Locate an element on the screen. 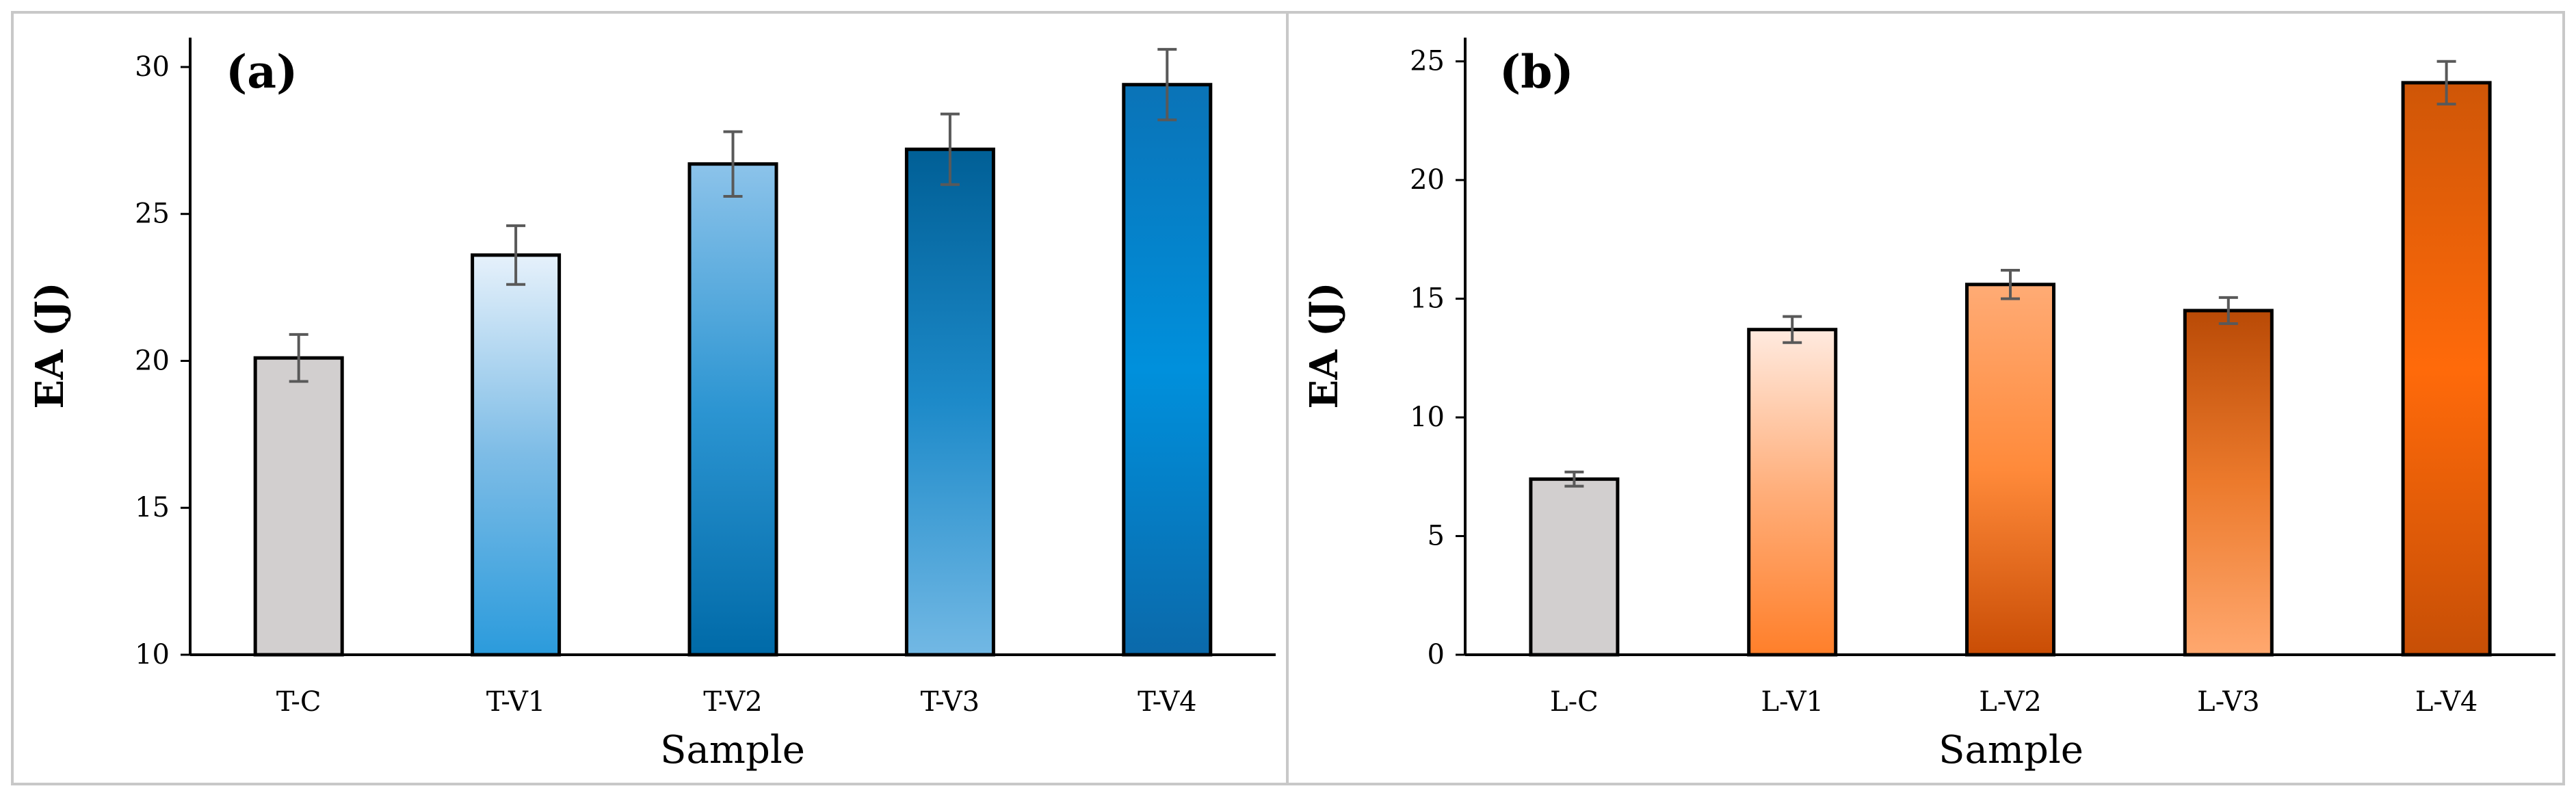 The height and width of the screenshot is (795, 2576). panel-a-y-tick-label: 20 is located at coordinates (152, 360).